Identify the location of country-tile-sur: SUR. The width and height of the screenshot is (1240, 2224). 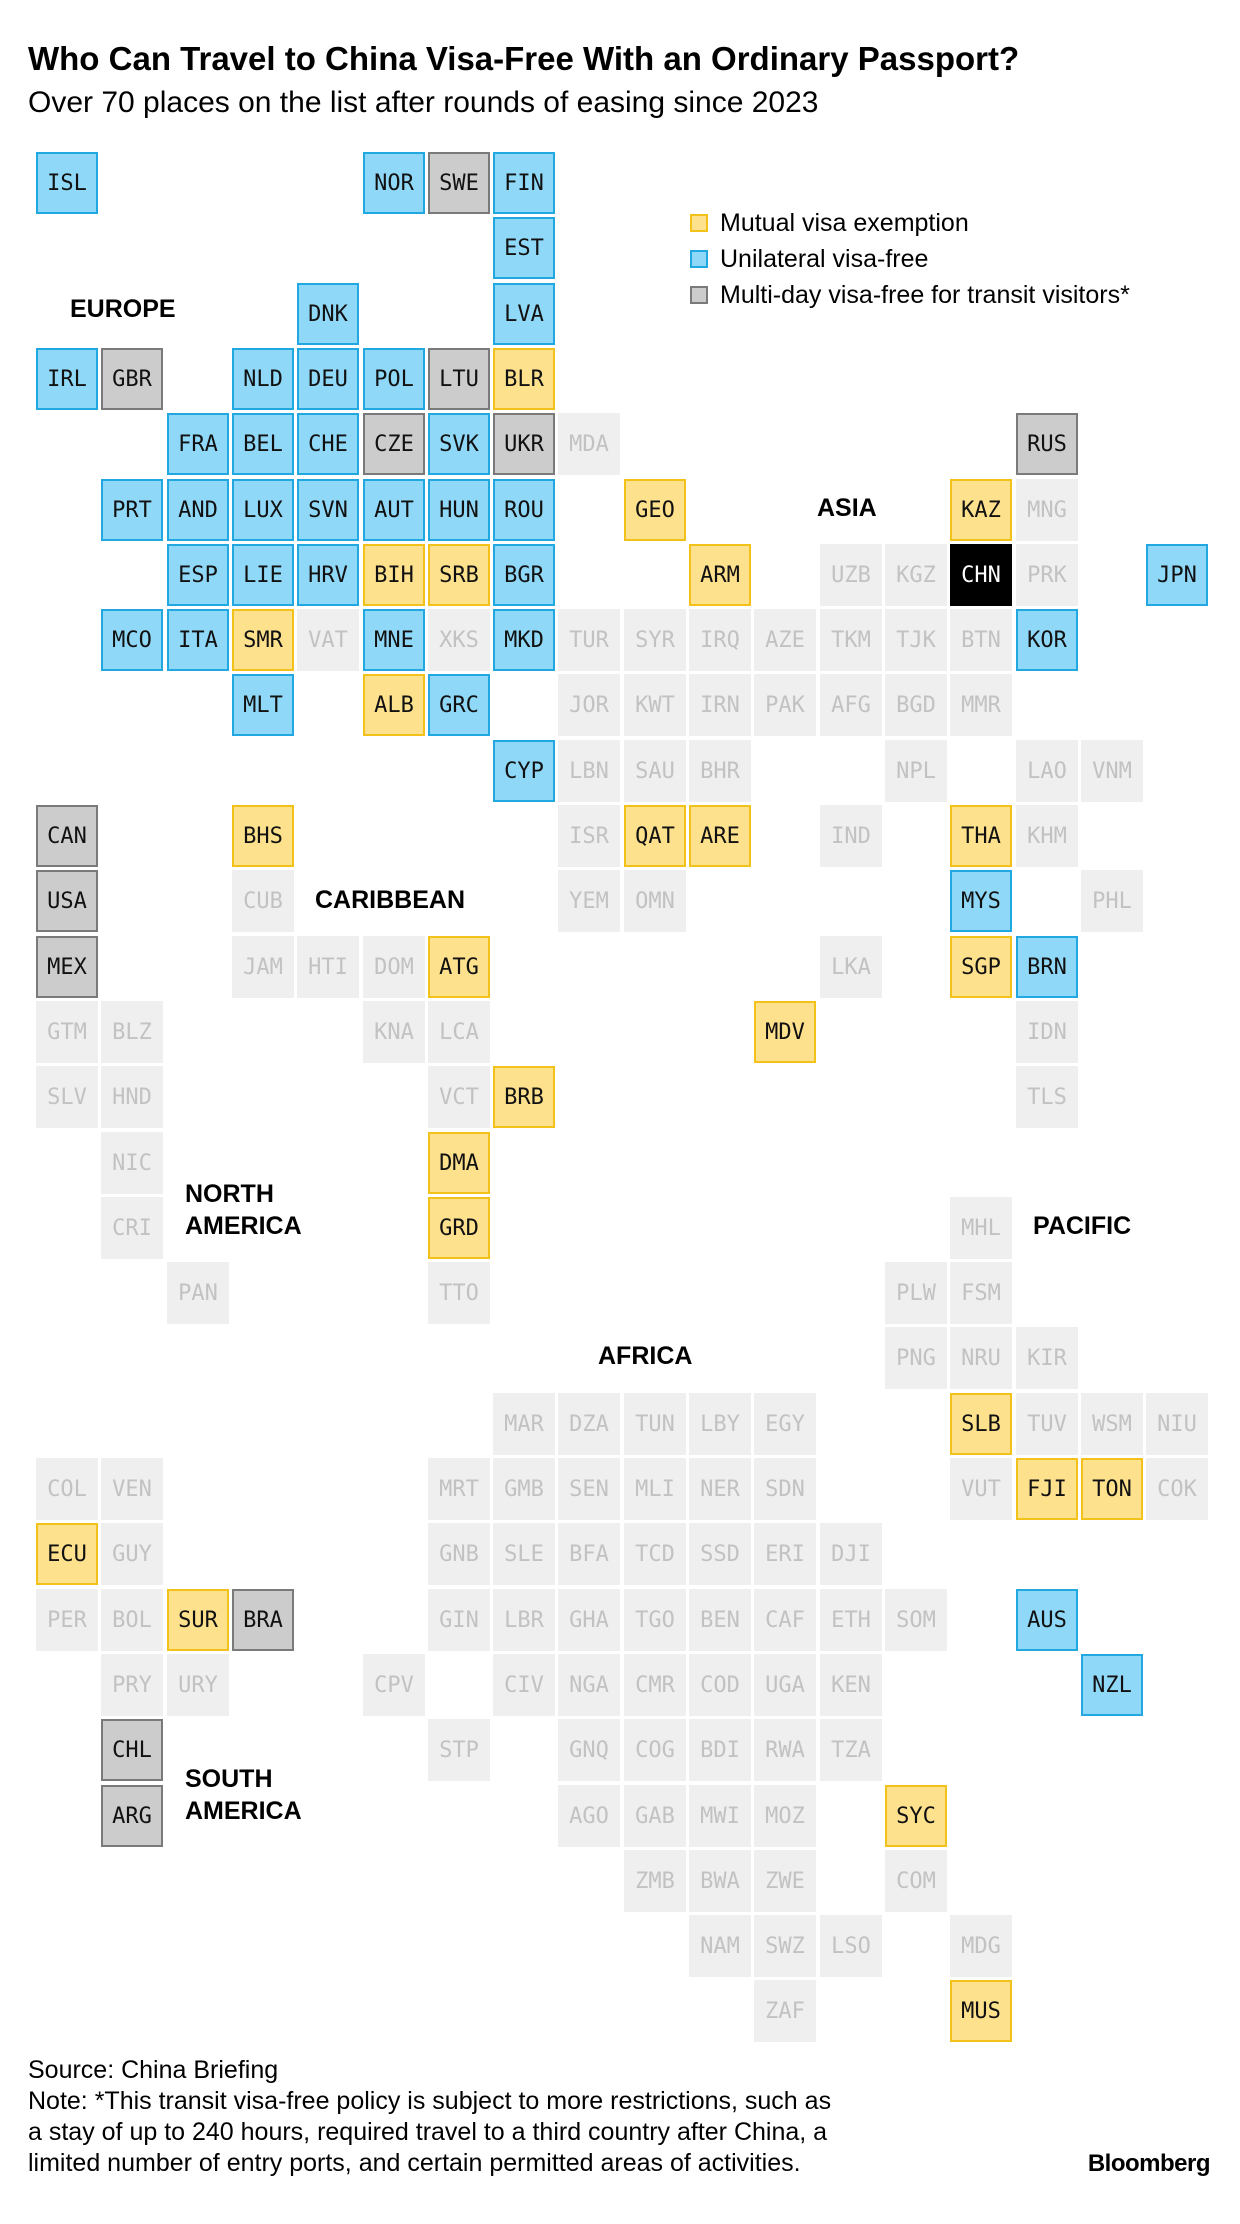
(198, 1620).